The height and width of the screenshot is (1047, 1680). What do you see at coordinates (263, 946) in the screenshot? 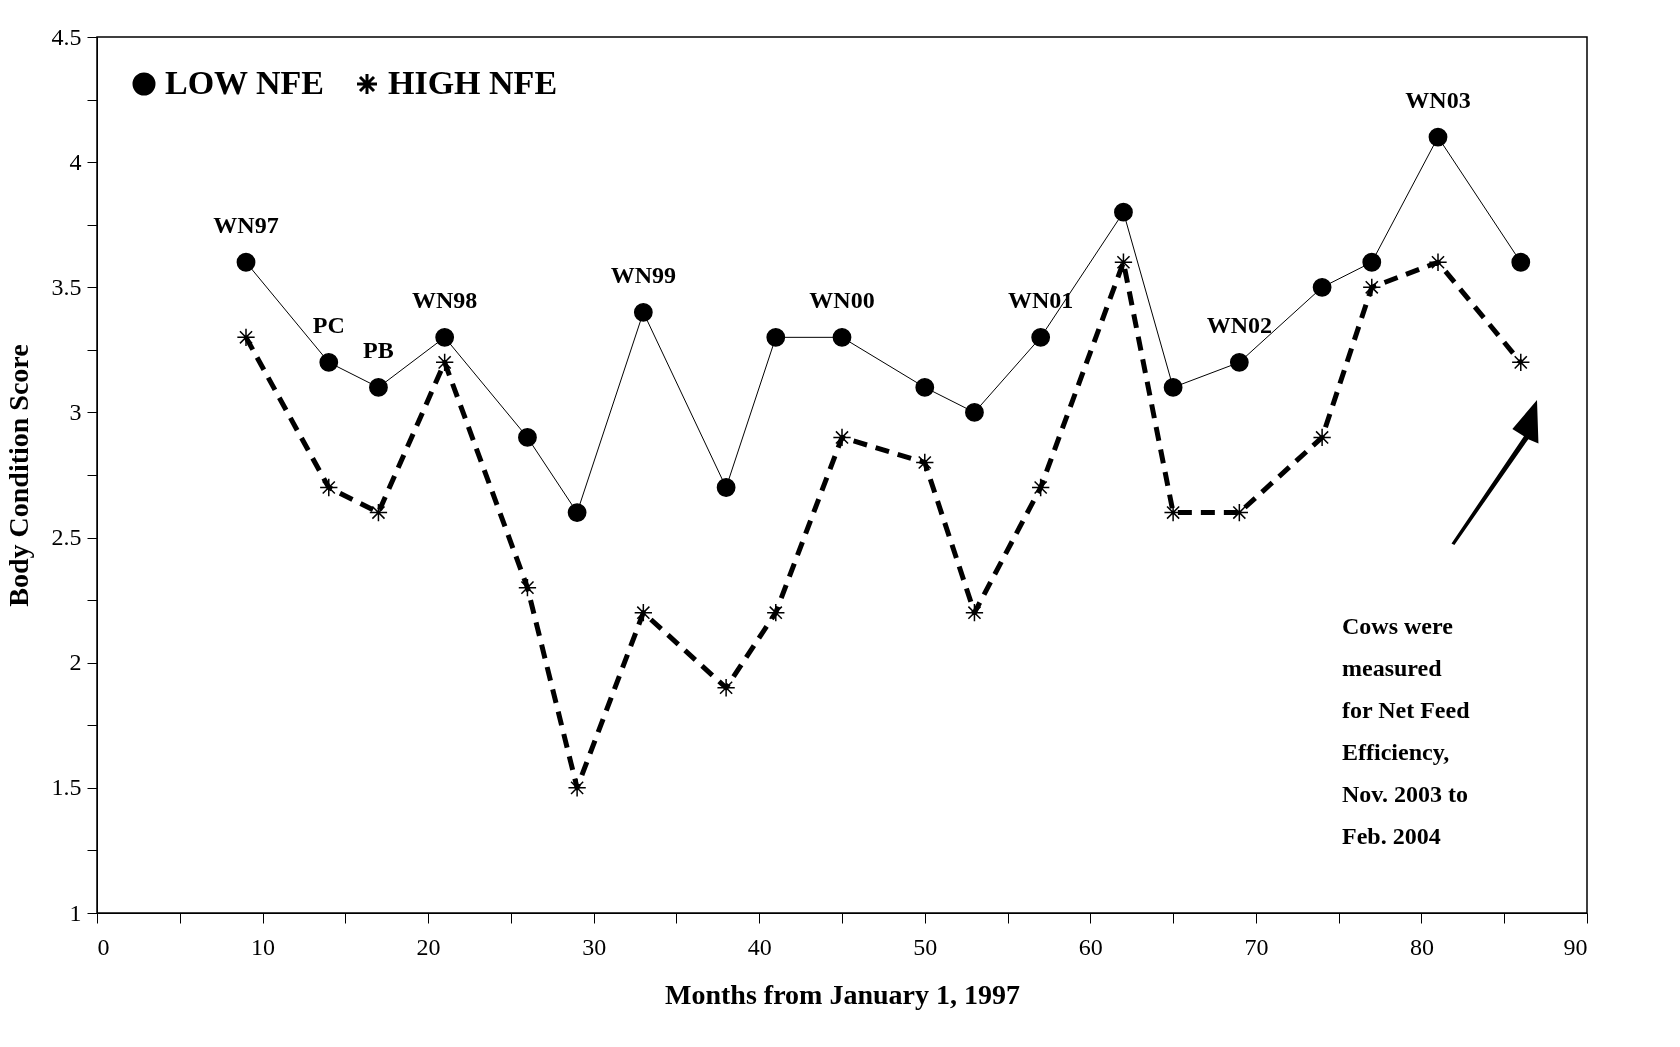
I see `x-tick-label: 10` at bounding box center [263, 946].